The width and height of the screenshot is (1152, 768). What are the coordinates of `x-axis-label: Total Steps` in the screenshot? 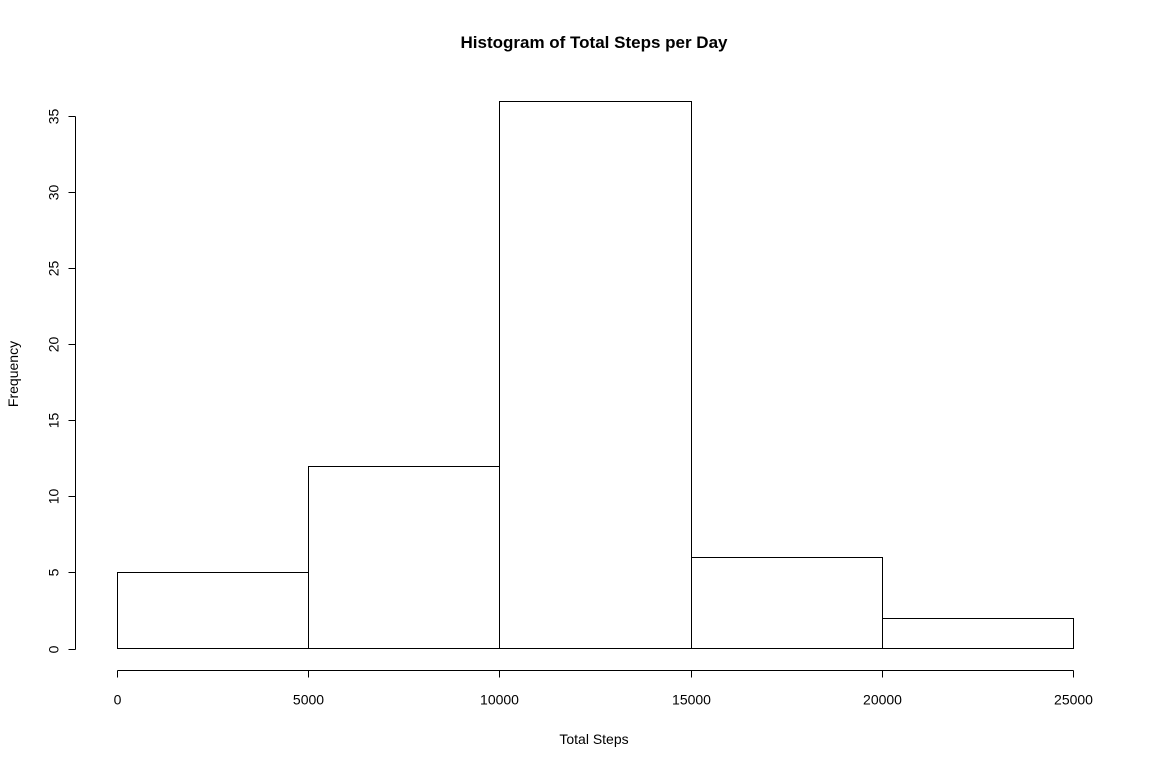 It's located at (593, 739).